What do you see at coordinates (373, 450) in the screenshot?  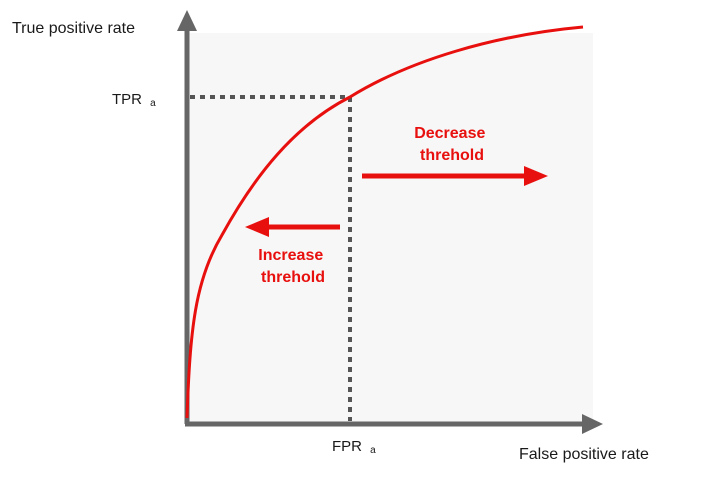 I see `fpr-marker-subscript: a` at bounding box center [373, 450].